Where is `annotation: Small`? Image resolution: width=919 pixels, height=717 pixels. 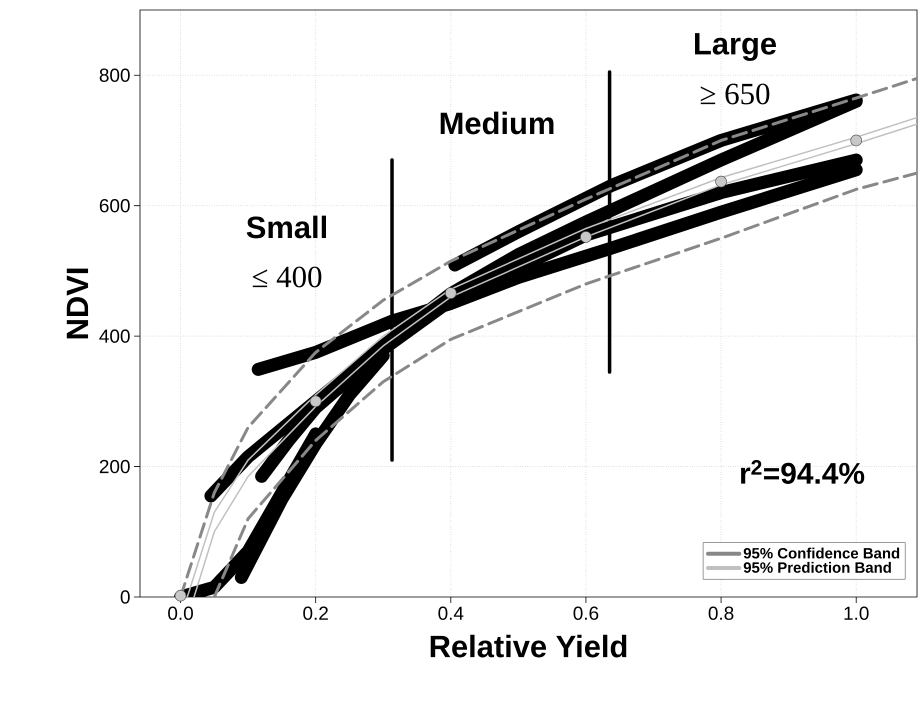 annotation: Small is located at coordinates (286, 227).